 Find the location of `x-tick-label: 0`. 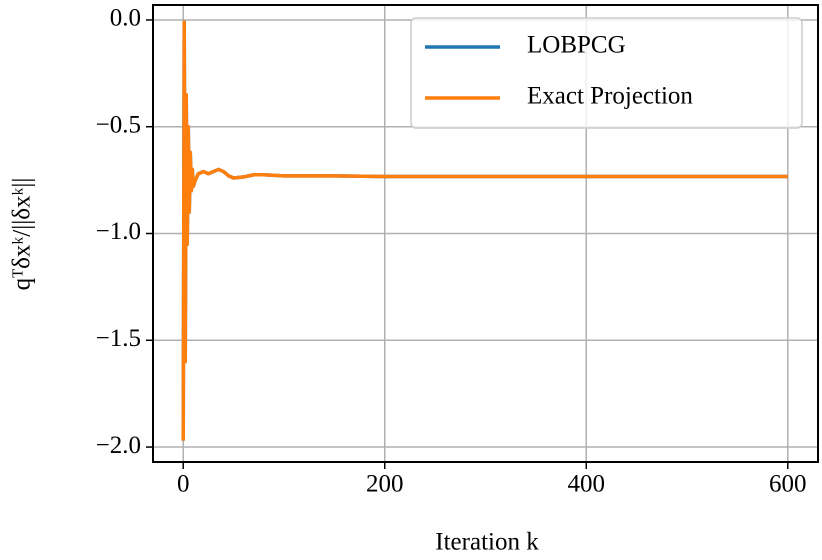

x-tick-label: 0 is located at coordinates (183, 484).